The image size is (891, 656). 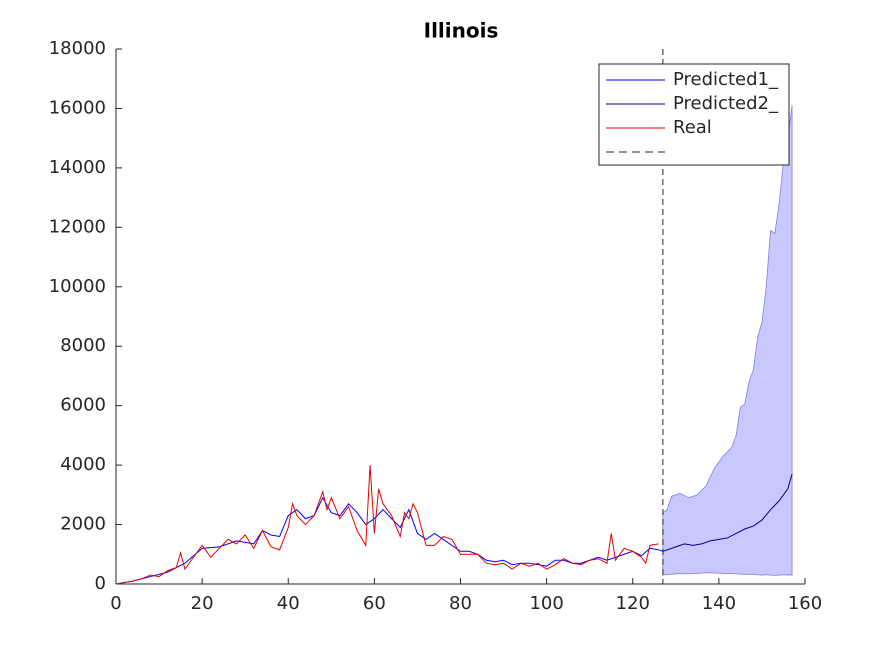 I want to click on y-tick-label: 10000, so click(x=77, y=286).